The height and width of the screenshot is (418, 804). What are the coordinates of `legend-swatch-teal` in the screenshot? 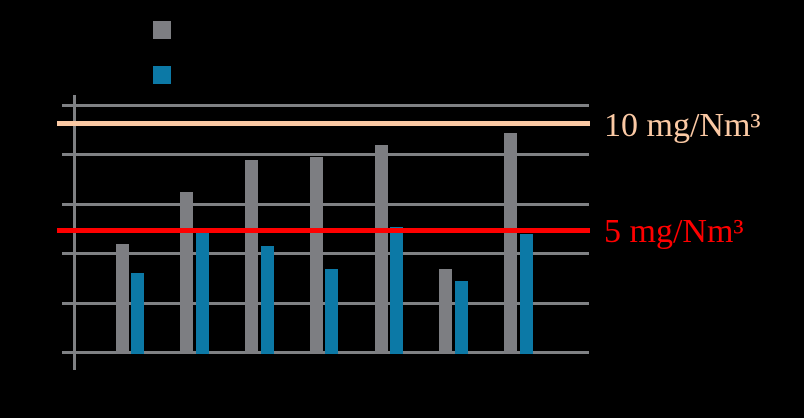 It's located at (162, 75).